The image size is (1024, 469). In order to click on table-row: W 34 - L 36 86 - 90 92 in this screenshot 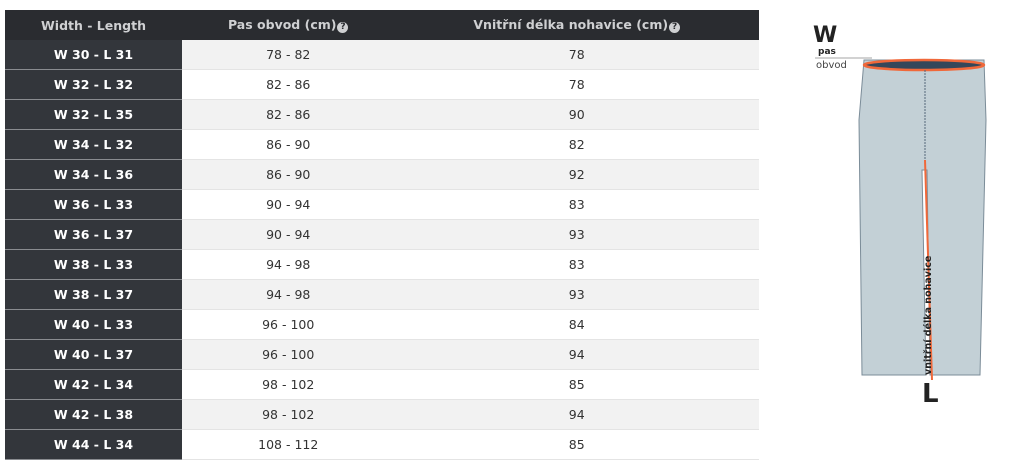, I will do `click(382, 174)`.